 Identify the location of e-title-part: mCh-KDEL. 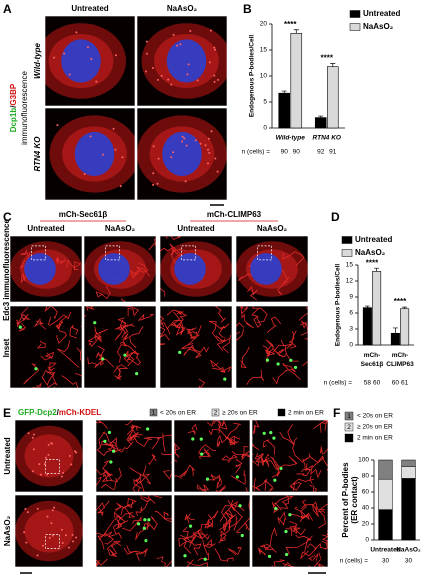
(80, 412).